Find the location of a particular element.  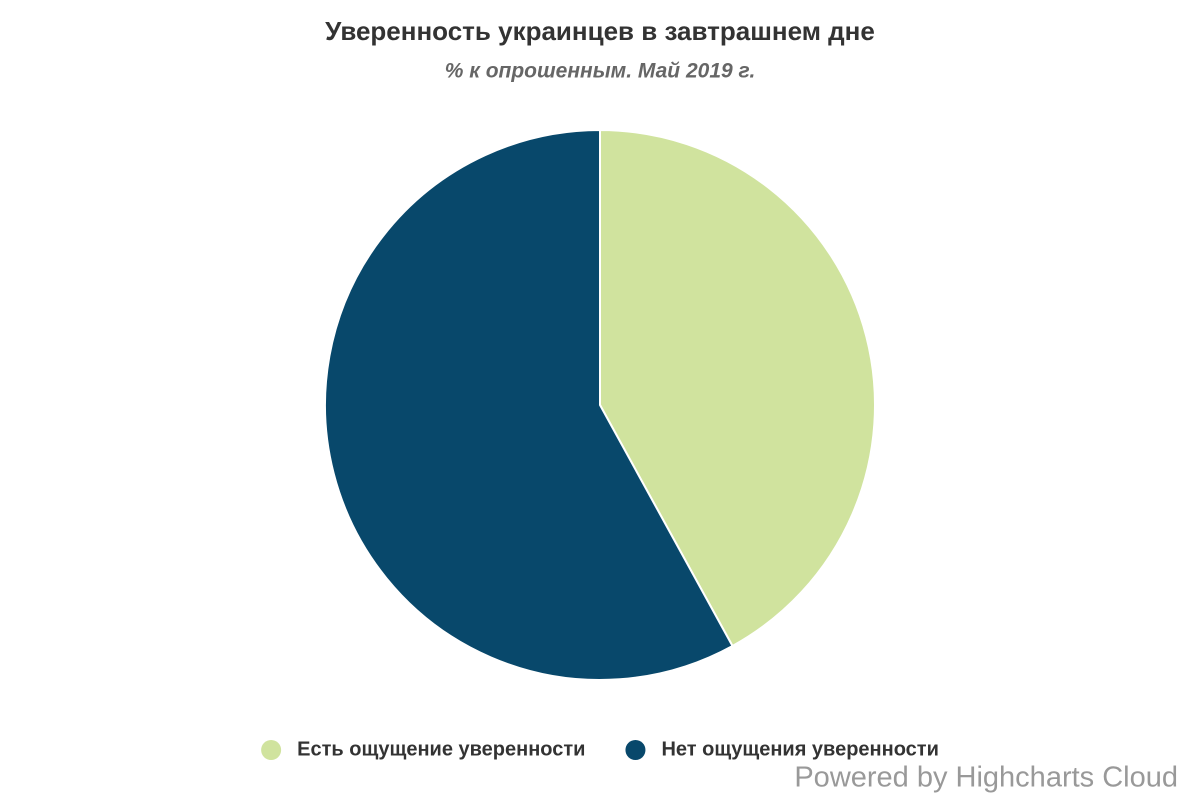

legend-label: Есть ощущение уверенности is located at coordinates (441, 749).